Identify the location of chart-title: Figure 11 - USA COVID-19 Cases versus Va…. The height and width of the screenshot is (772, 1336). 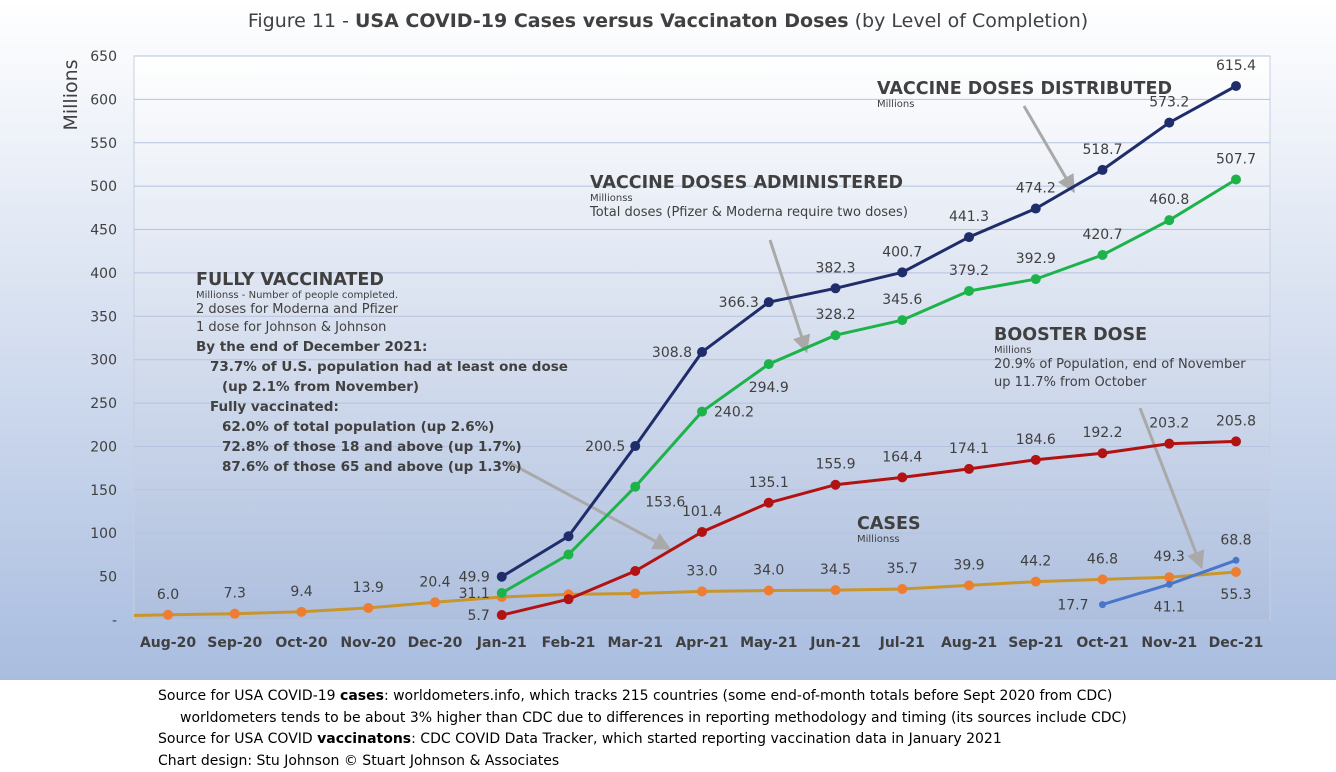
(668, 21).